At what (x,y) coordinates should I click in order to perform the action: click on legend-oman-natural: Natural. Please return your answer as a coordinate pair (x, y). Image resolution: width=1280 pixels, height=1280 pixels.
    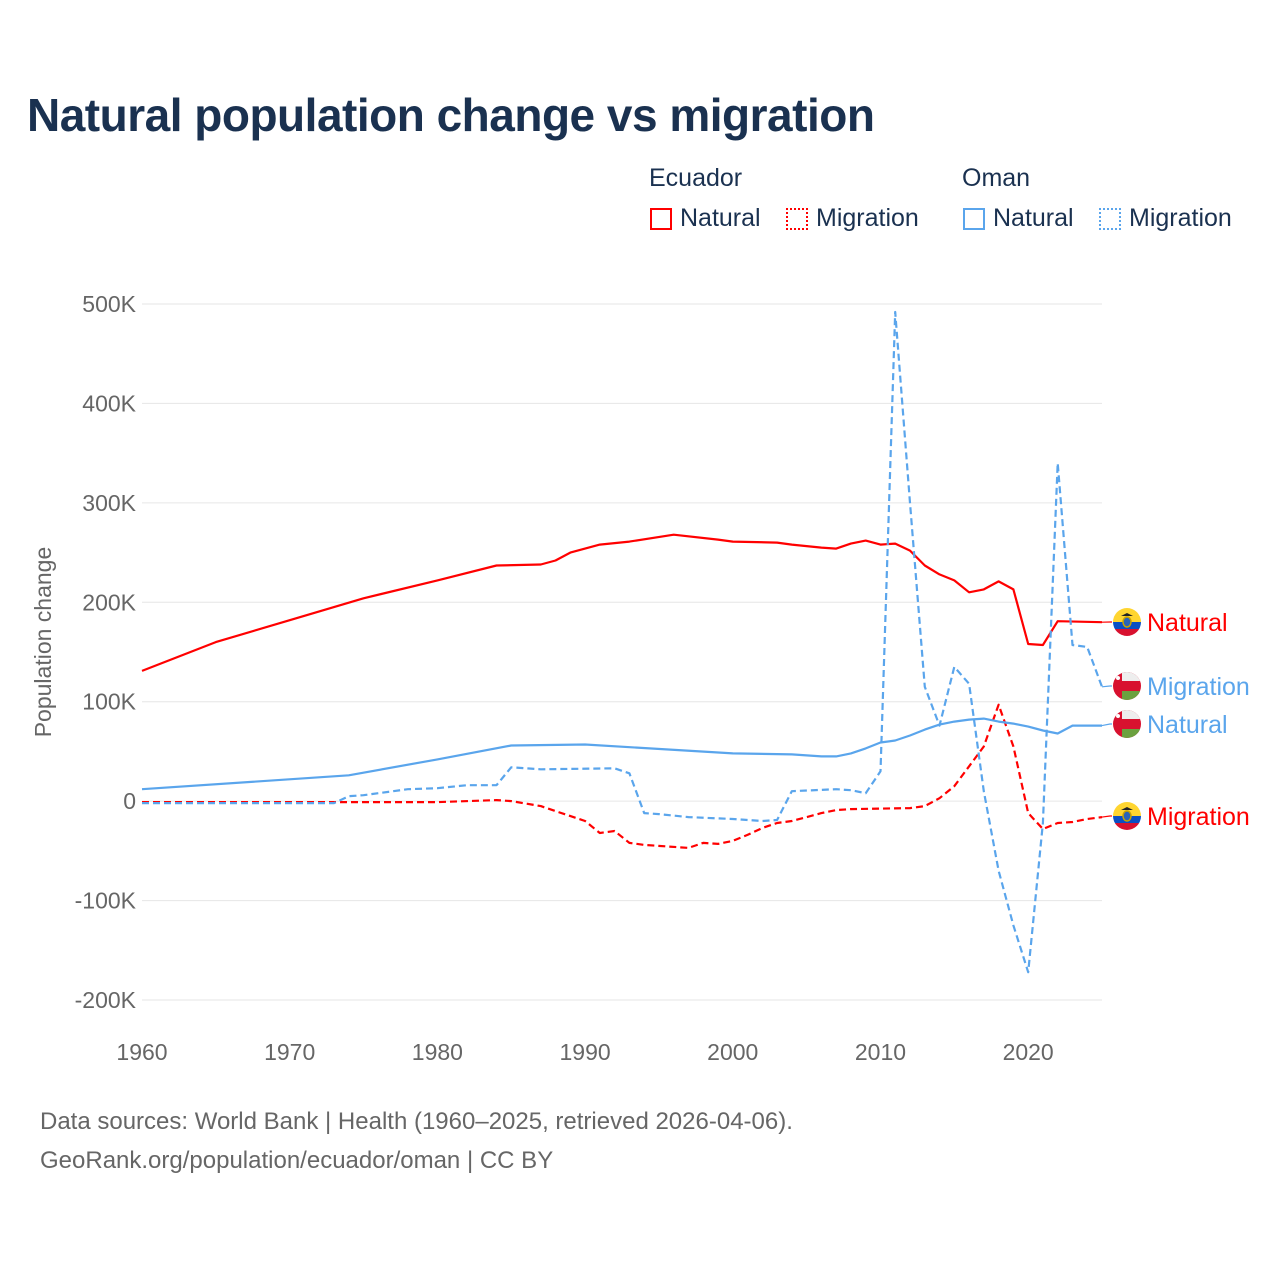
    Looking at the image, I should click on (1018, 218).